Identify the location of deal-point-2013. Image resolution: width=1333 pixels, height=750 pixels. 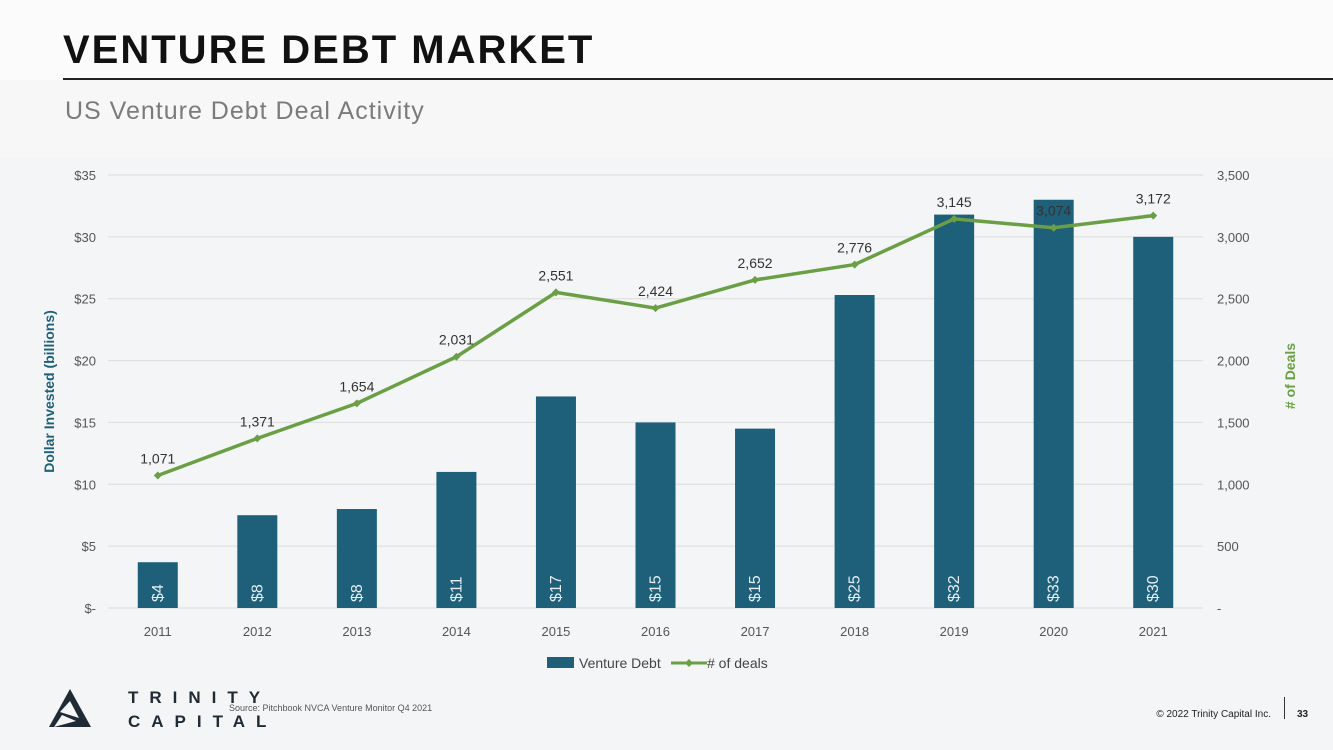
(356, 403).